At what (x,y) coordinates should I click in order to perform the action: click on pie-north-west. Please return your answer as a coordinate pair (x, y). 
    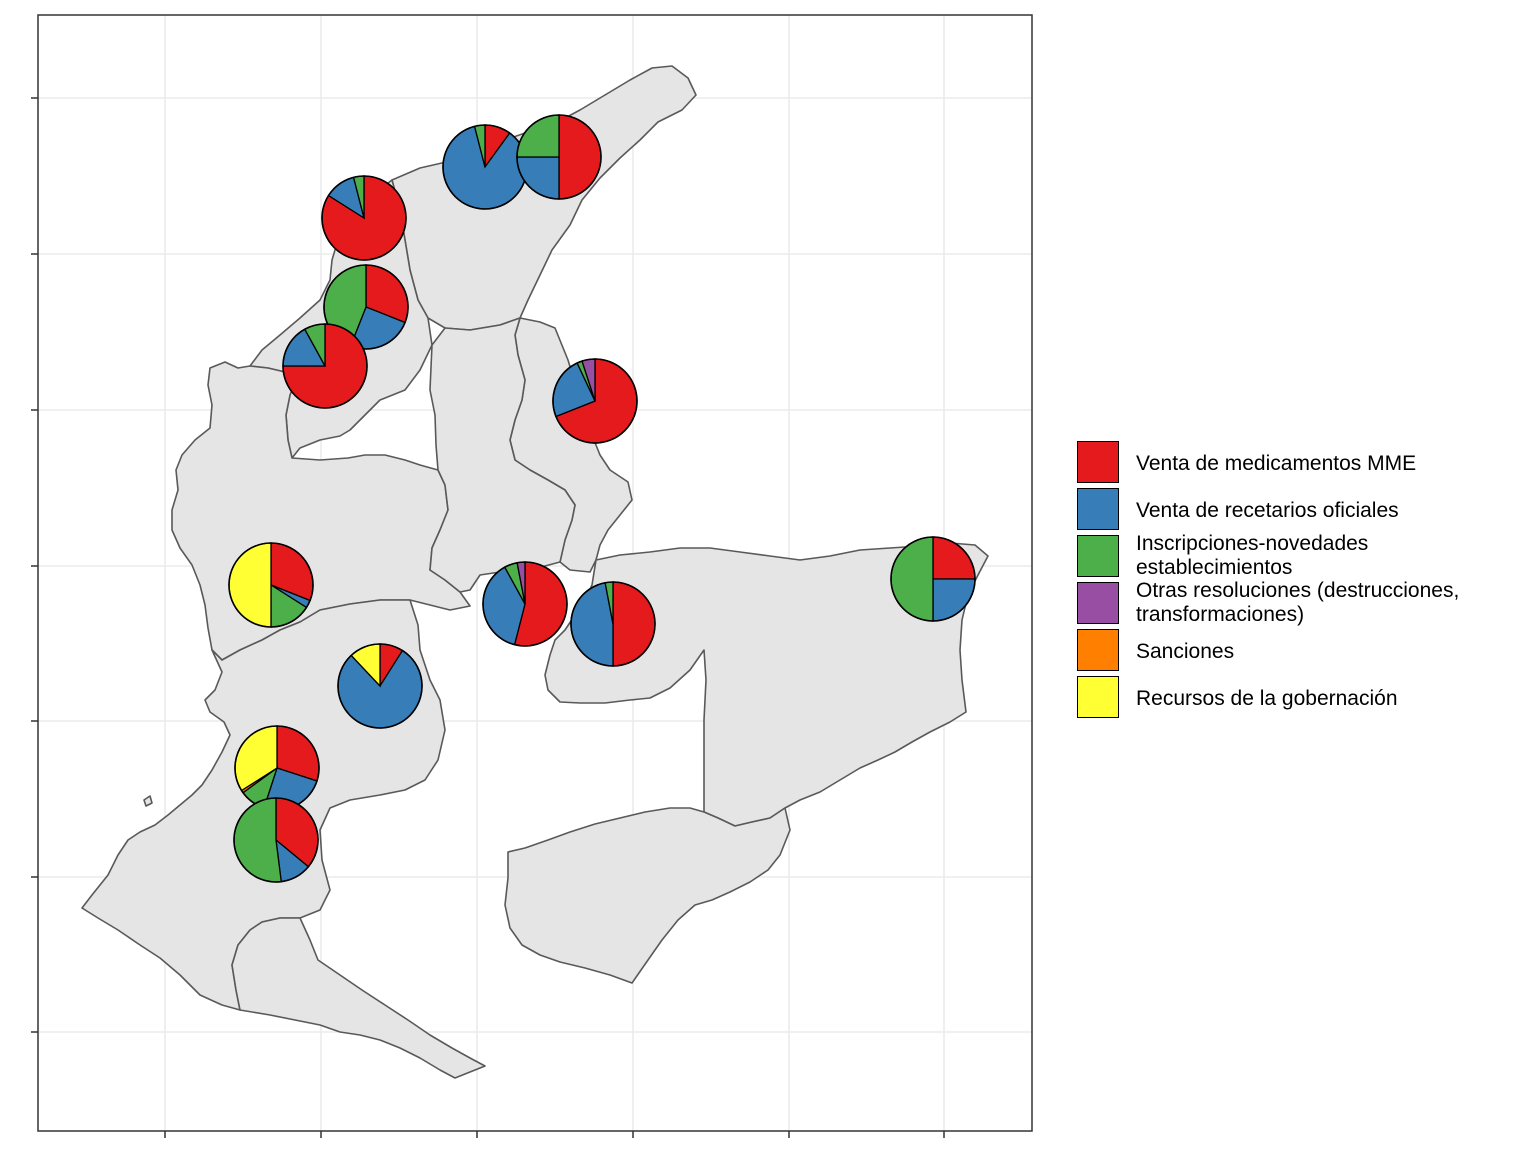
    Looking at the image, I should click on (364, 218).